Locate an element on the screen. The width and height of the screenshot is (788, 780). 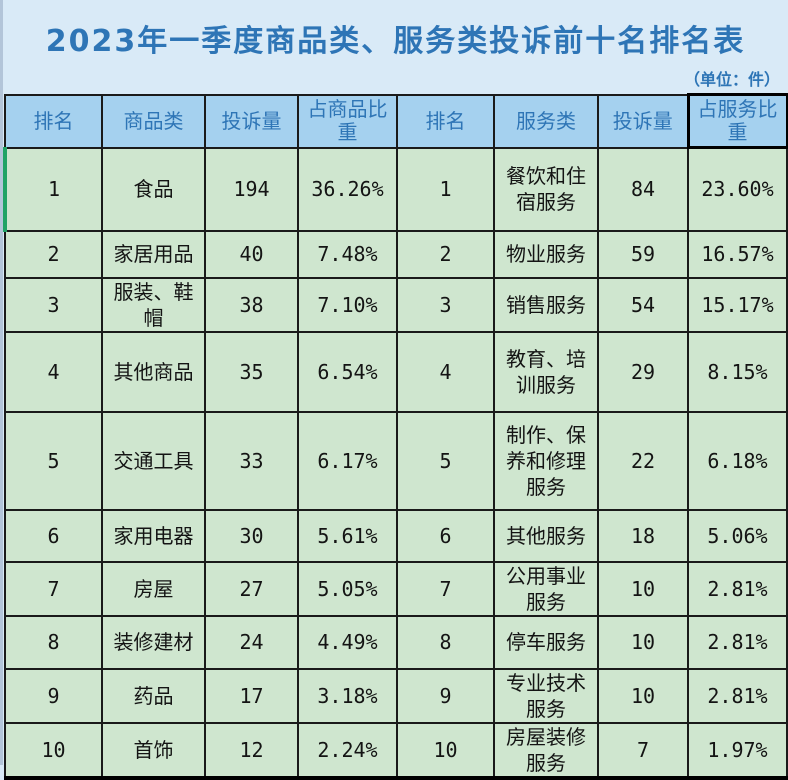
cell-goods-share: 3.18% is located at coordinates (347, 695).